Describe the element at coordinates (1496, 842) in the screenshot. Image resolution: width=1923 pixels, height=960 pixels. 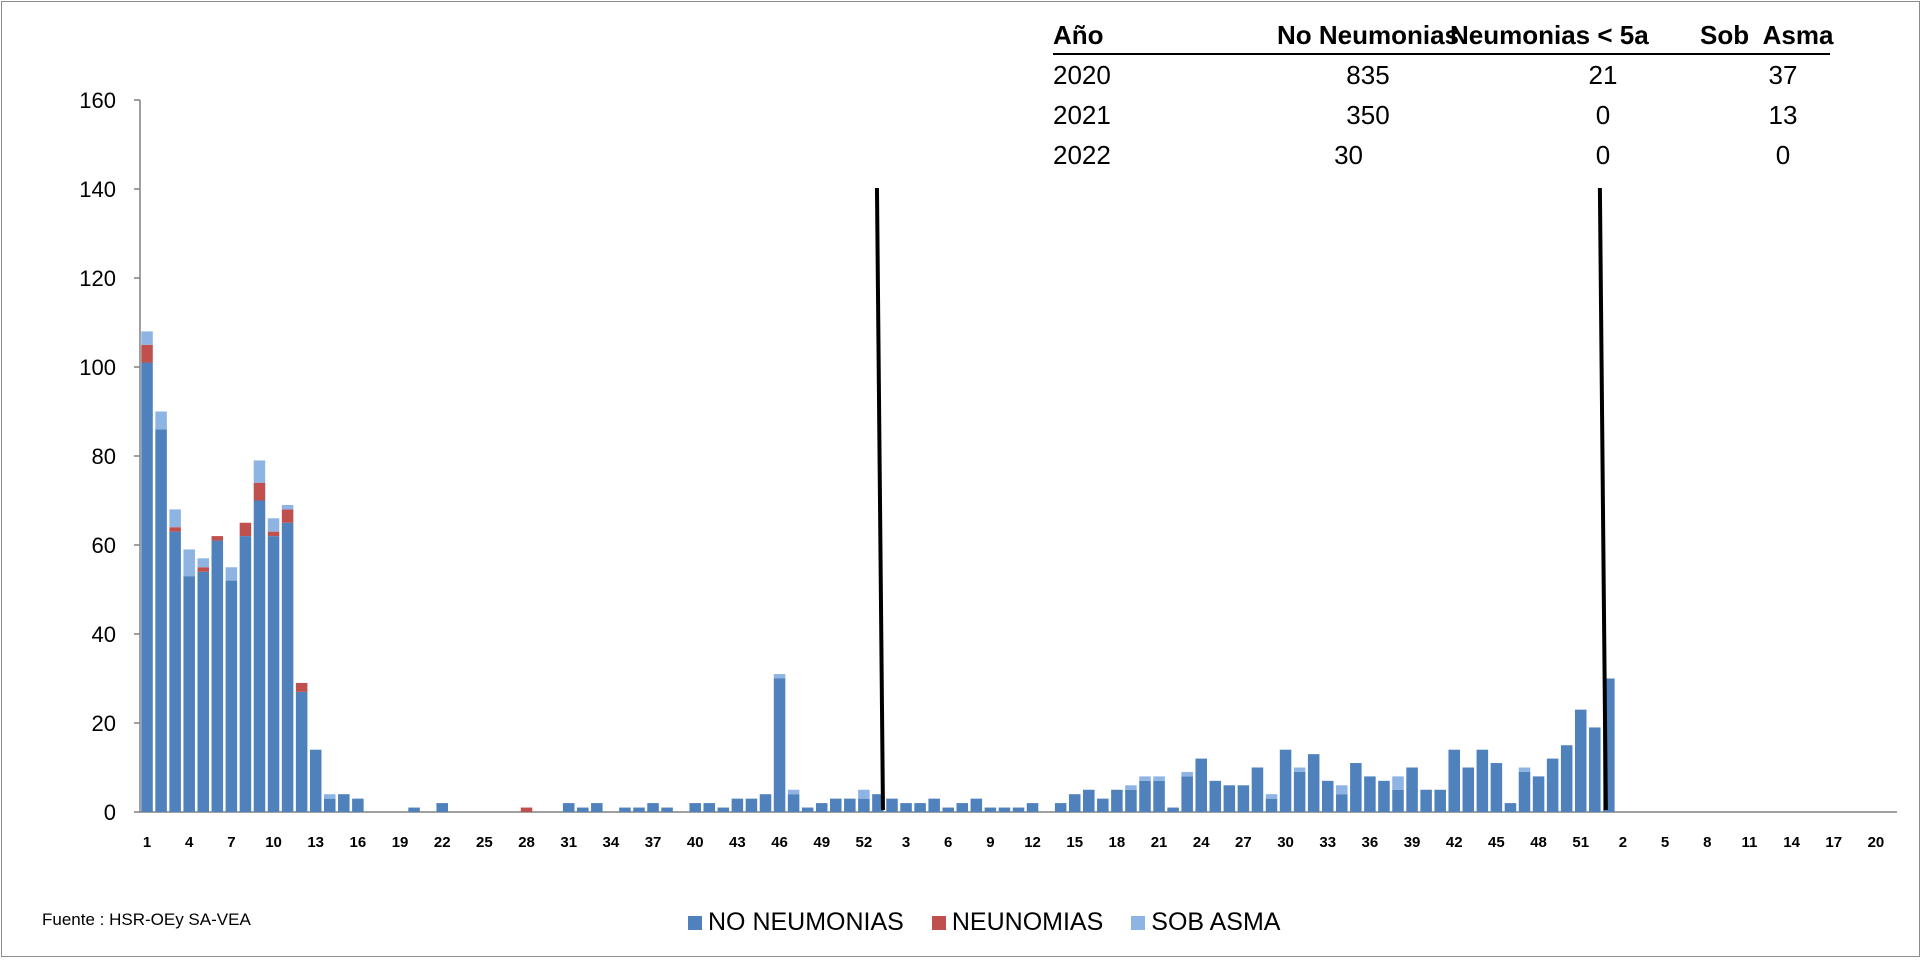
I see `x-tick-label: 45` at that location.